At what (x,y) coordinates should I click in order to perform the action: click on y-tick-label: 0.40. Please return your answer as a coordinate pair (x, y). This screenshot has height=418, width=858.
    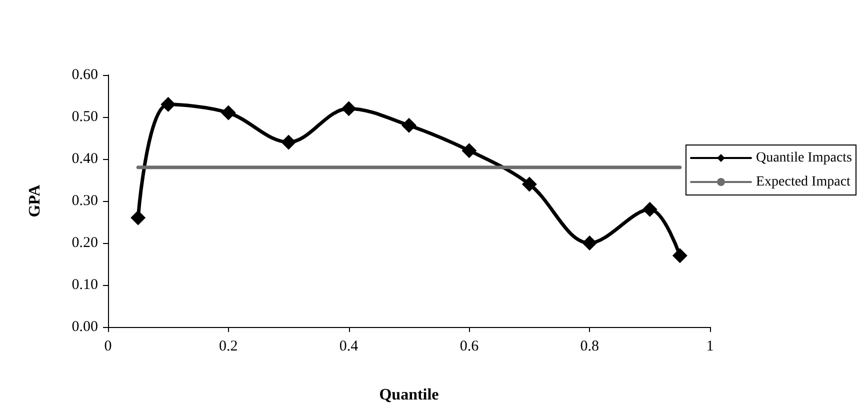
    Looking at the image, I should click on (85, 159).